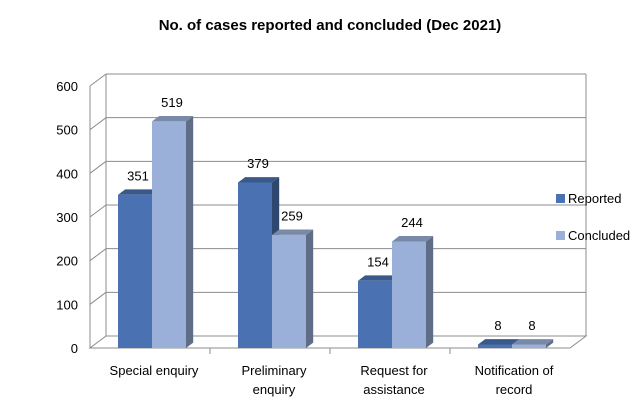 The height and width of the screenshot is (418, 643). I want to click on data-label: 154, so click(378, 261).